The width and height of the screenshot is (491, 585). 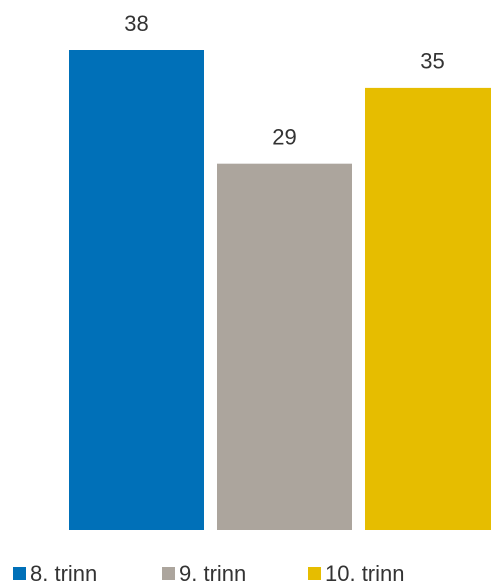 What do you see at coordinates (284, 136) in the screenshot?
I see `data-label: 29` at bounding box center [284, 136].